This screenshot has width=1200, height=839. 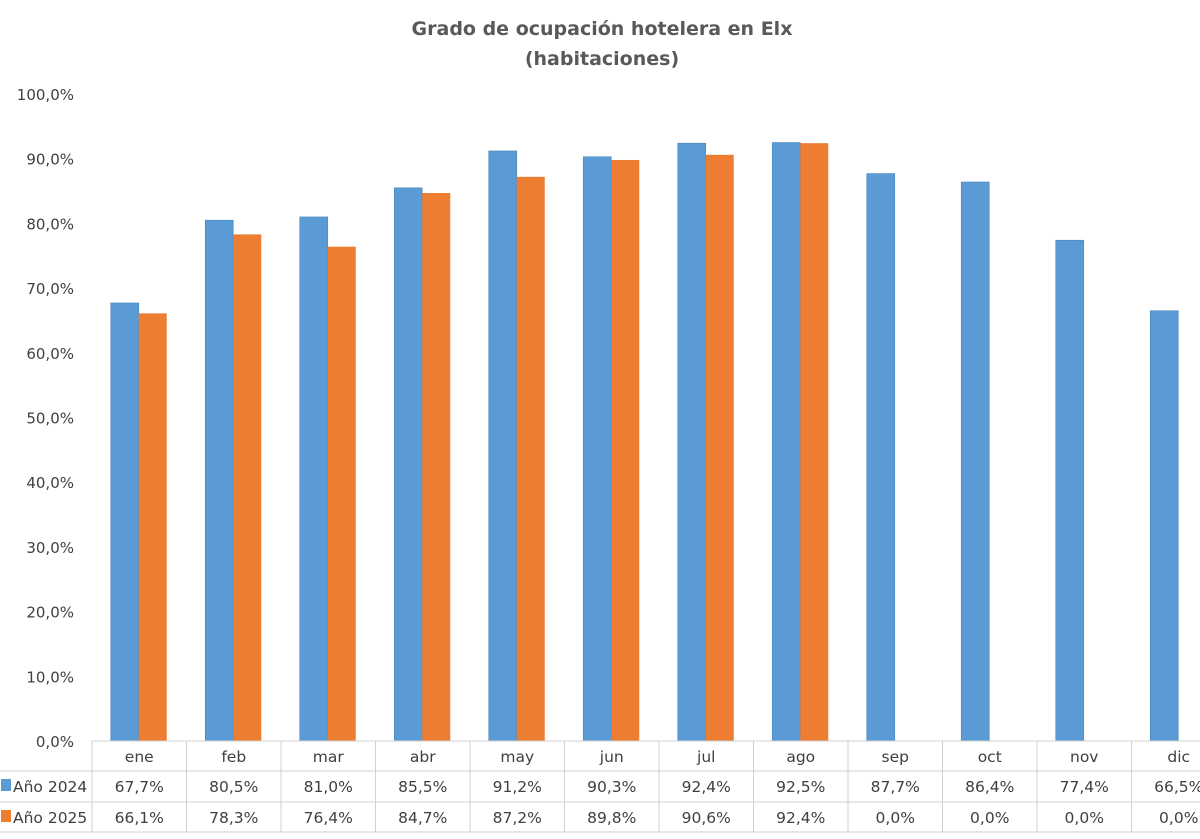 I want to click on bar-año-2024-may, so click(x=503, y=446).